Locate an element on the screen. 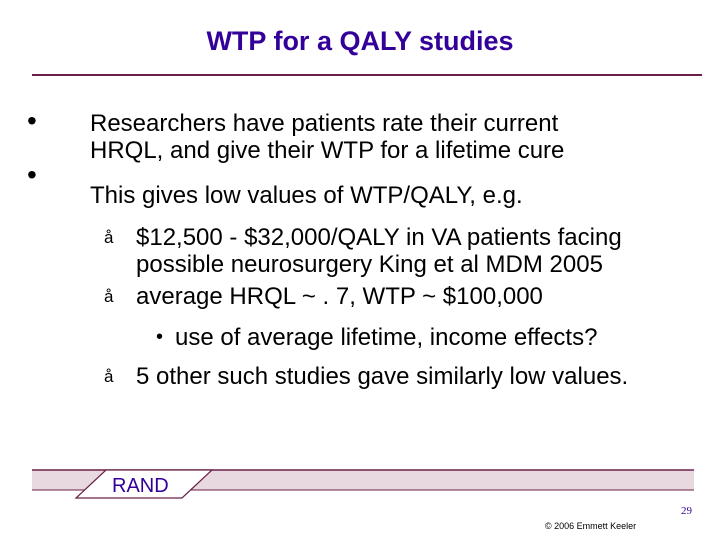 Image resolution: width=720 pixels, height=540 pixels. bullet-line: This gives low values of WTP/QALY, e.g. is located at coordinates (306, 195).